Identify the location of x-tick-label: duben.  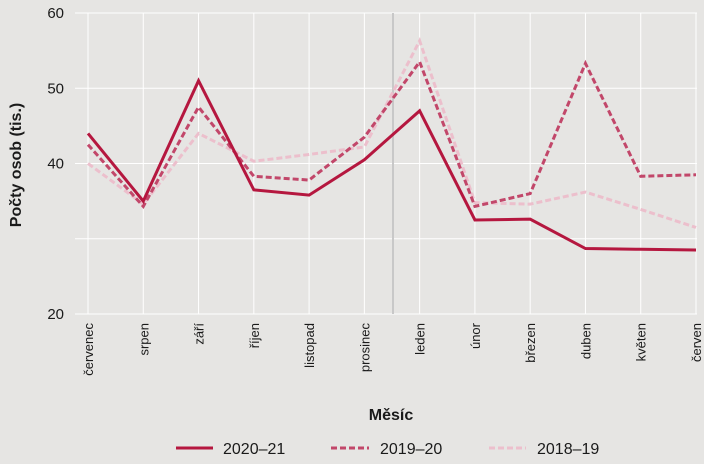
(585, 341).